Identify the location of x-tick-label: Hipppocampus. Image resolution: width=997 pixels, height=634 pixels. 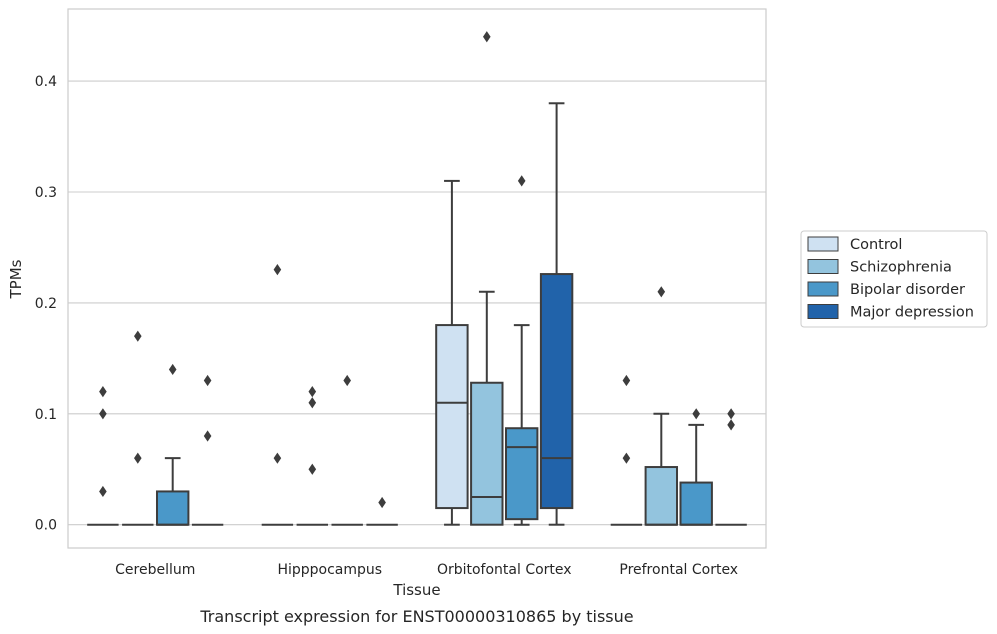
(329, 570).